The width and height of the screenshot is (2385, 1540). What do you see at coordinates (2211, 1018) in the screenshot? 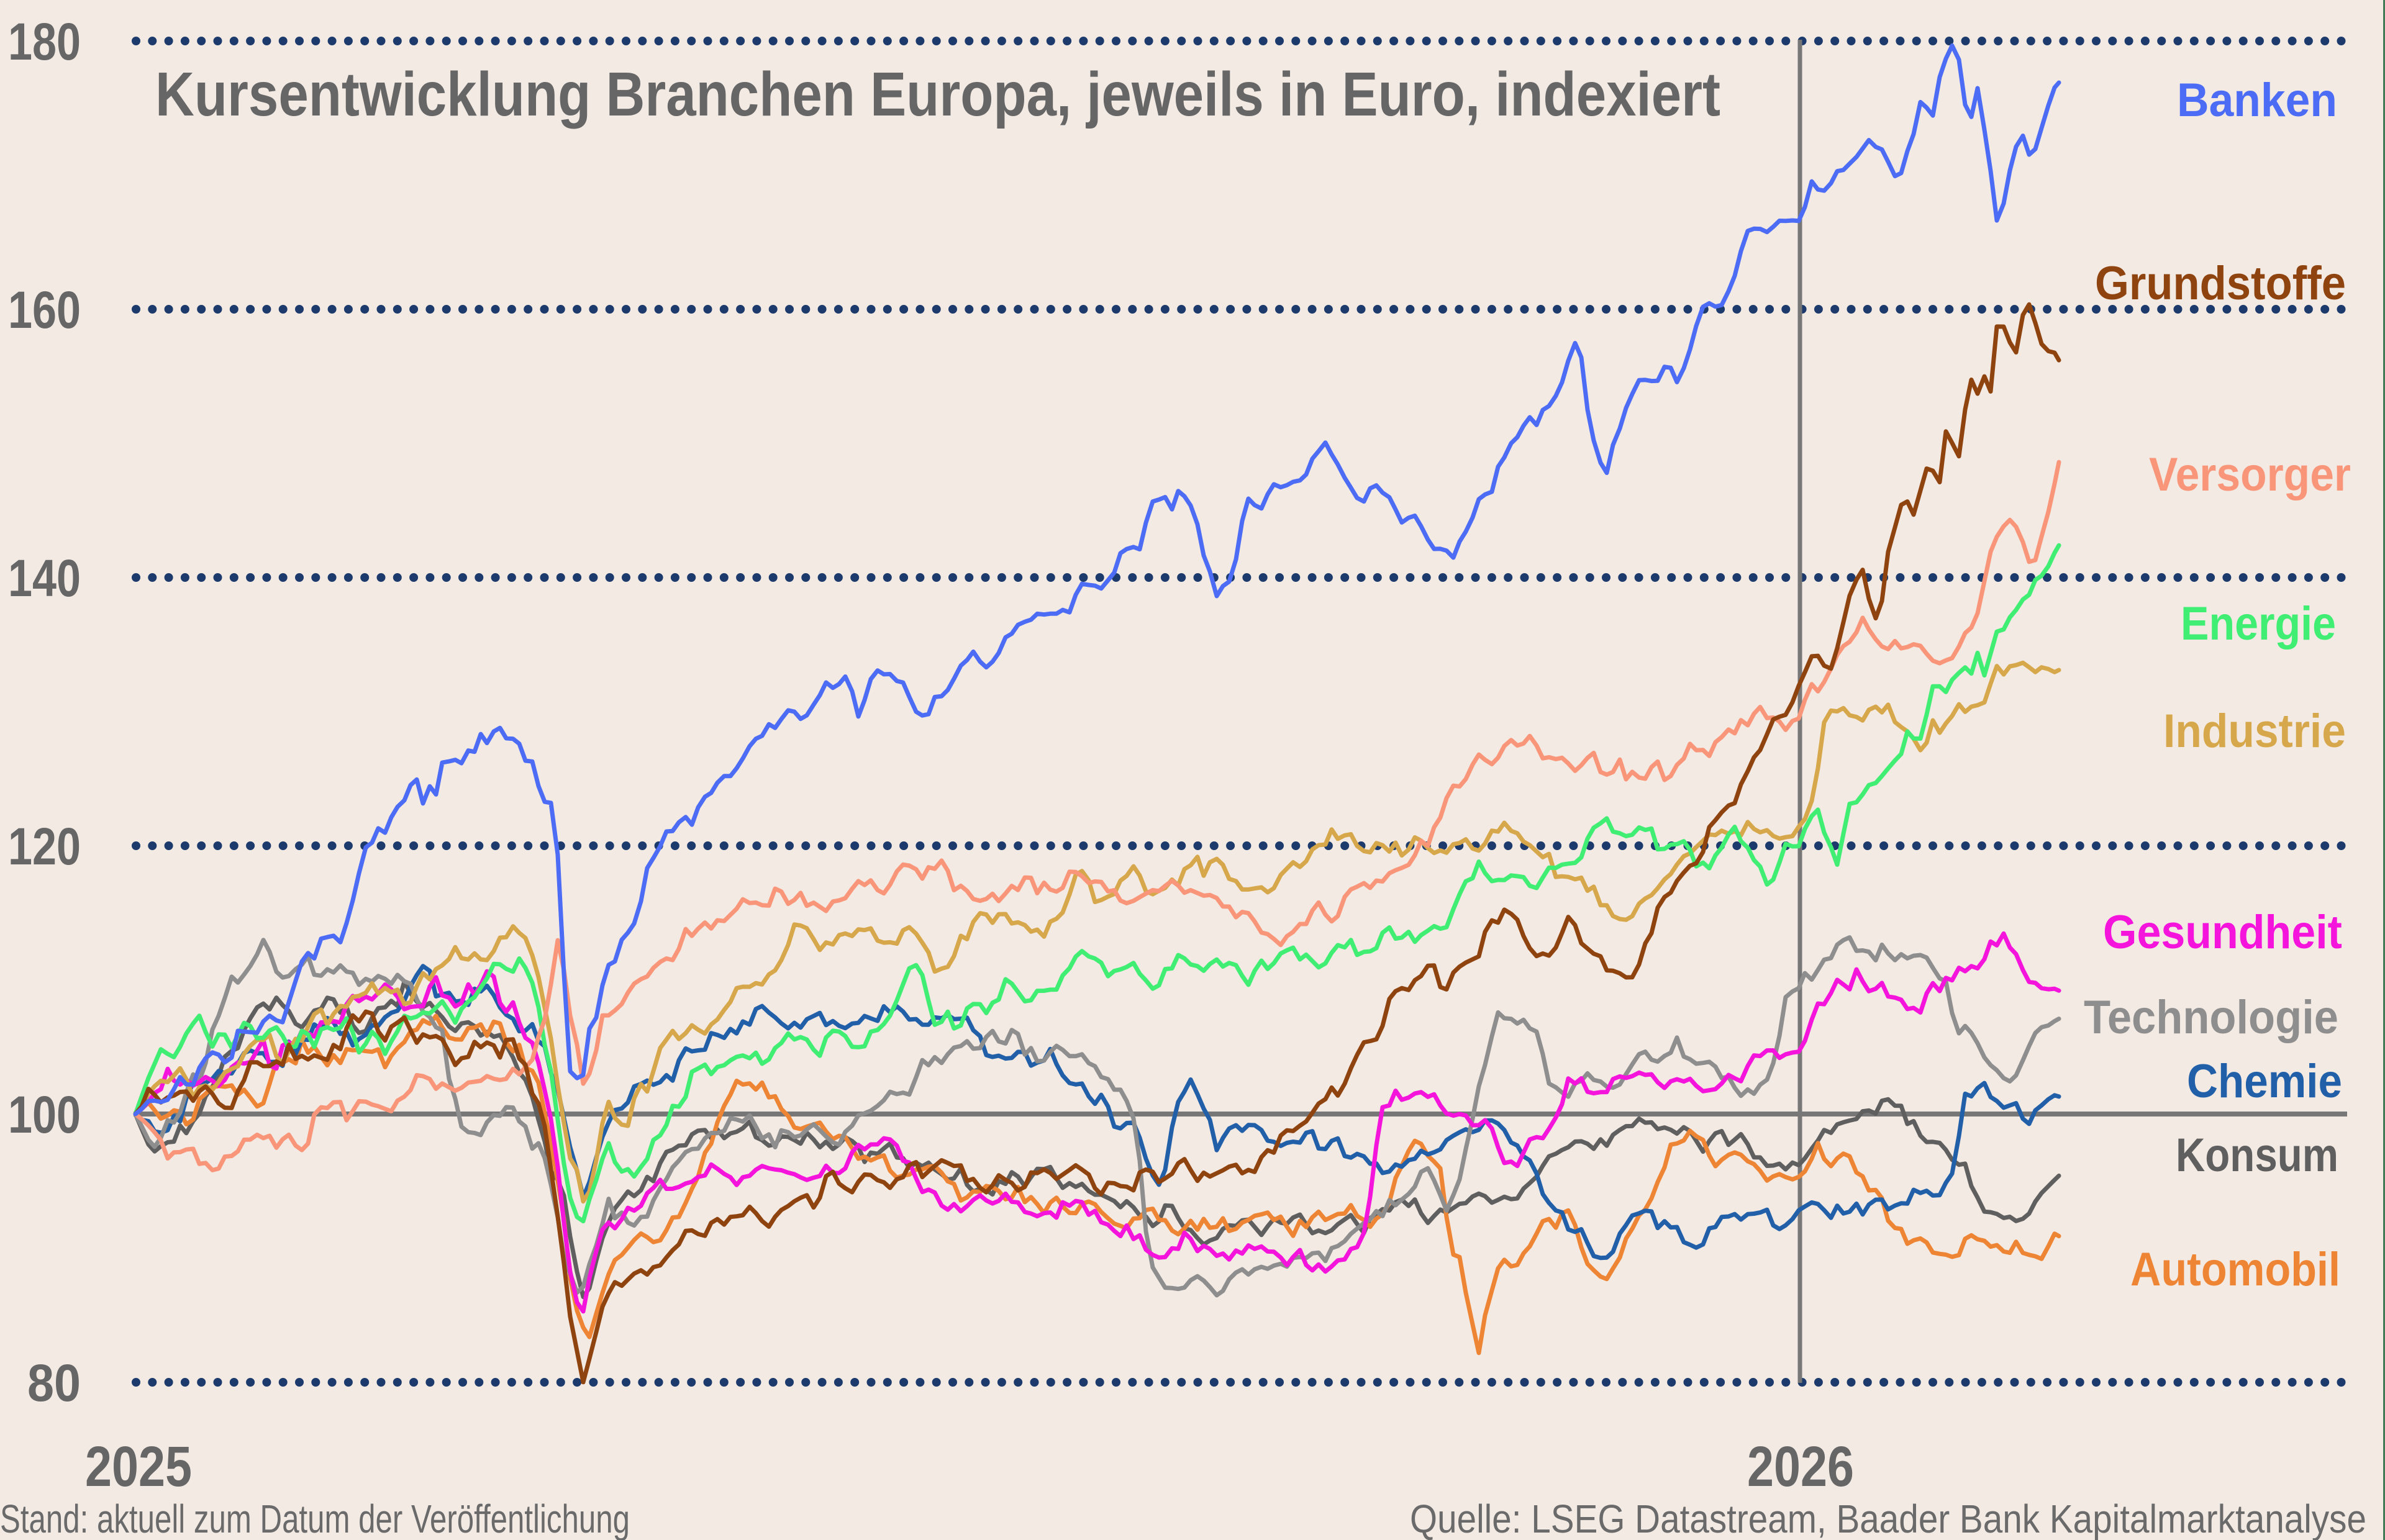
I see `svg-text: Technologie` at bounding box center [2211, 1018].